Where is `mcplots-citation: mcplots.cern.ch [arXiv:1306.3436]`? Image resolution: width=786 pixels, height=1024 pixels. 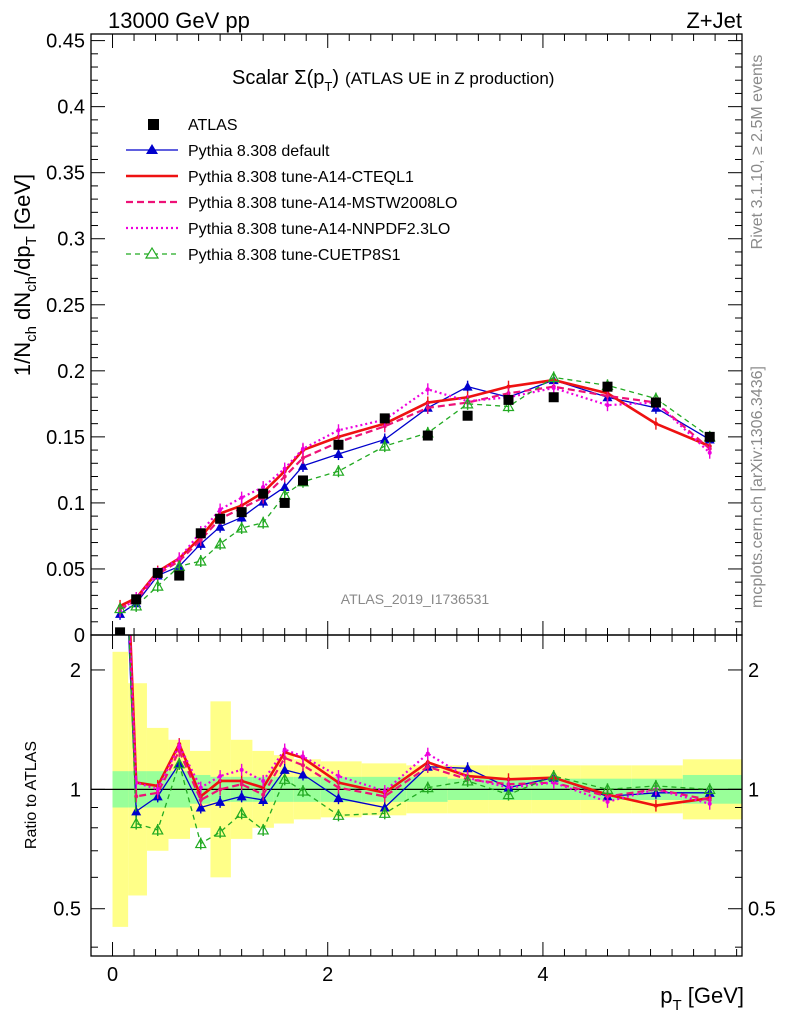 mcplots-citation: mcplots.cern.ch [arXiv:1306.3436] is located at coordinates (757, 487).